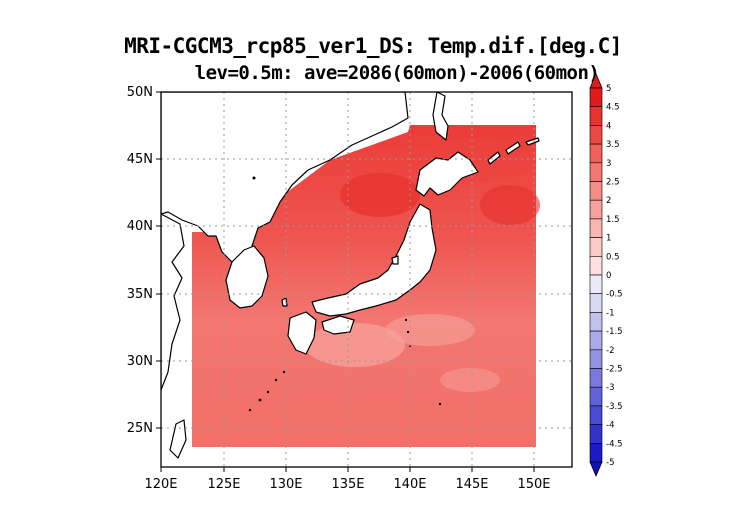 Image resolution: width=746 pixels, height=532 pixels. I want to click on lon-tick-label: 125E, so click(223, 484).